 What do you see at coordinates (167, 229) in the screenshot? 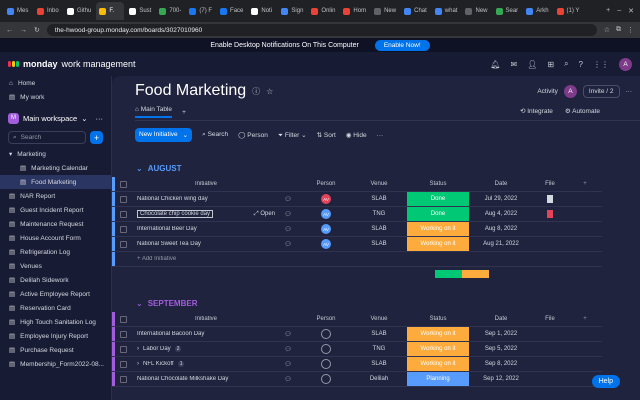
I see `item-name: International Beer Day` at bounding box center [167, 229].